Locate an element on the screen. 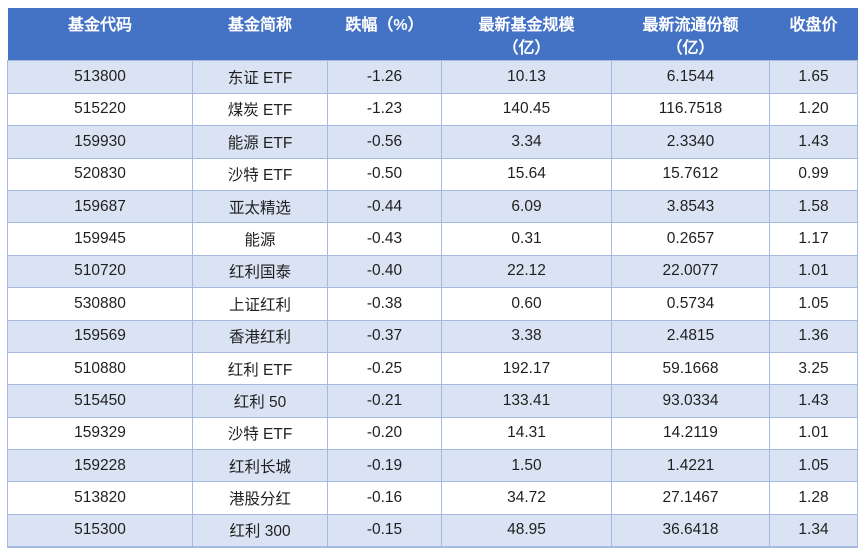 This screenshot has height=551, width=865. table-row: 513820 港股分红 -0.16 34.72 27.1467 1.28 is located at coordinates (432, 498).